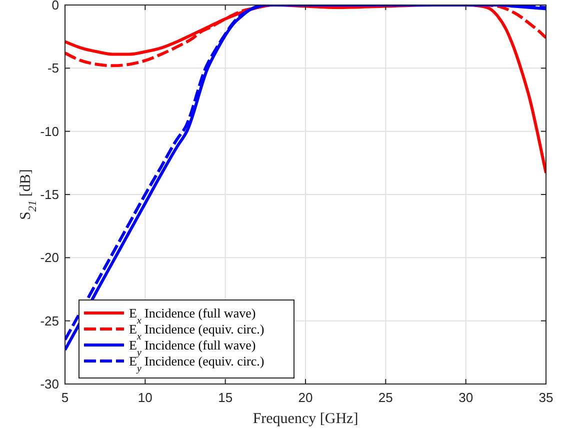  I want to click on y-tick-label: -5, so click(53, 68).